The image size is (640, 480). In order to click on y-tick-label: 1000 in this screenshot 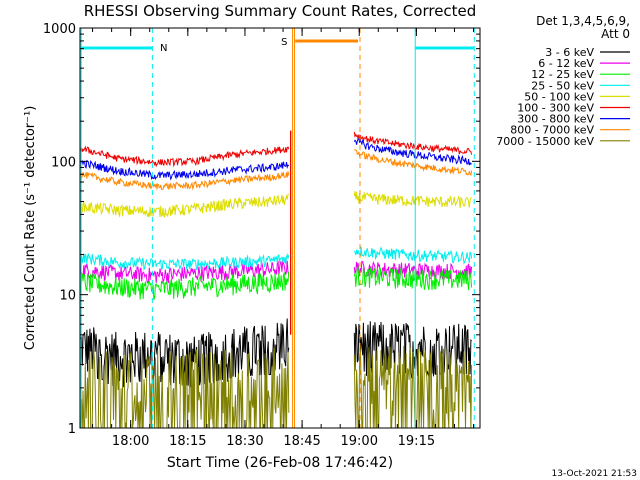, I will do `click(59, 29)`.